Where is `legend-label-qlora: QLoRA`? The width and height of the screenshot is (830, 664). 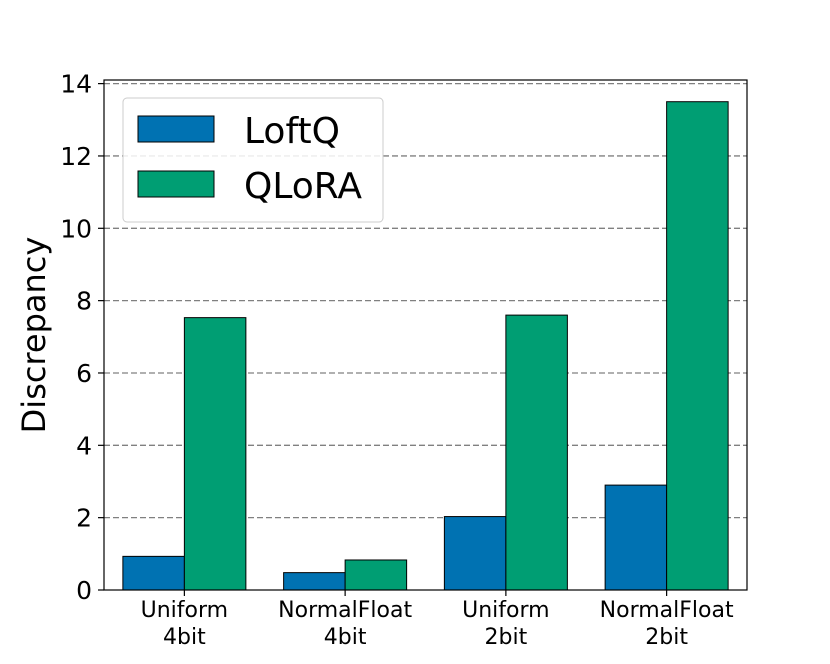
legend-label-qlora: QLoRA is located at coordinates (303, 186).